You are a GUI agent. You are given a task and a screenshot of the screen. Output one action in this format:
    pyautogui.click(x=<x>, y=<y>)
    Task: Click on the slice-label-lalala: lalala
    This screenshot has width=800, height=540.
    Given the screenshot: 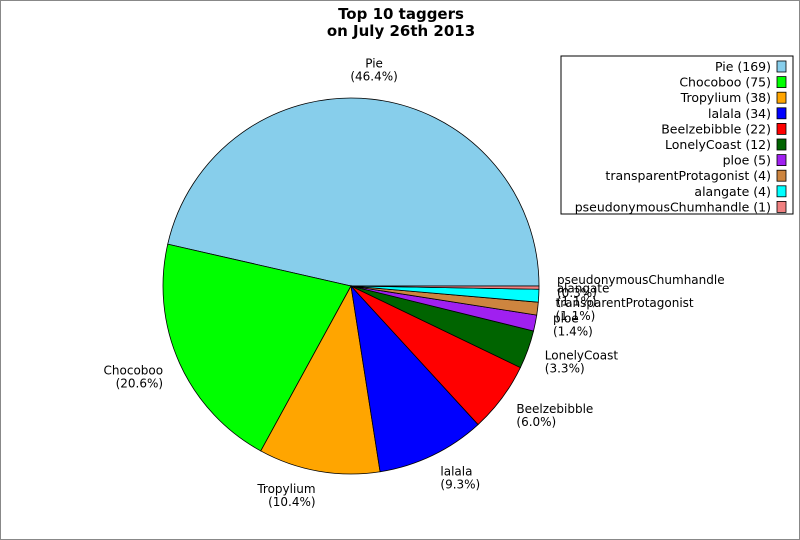 What is the action you would take?
    pyautogui.click(x=456, y=472)
    